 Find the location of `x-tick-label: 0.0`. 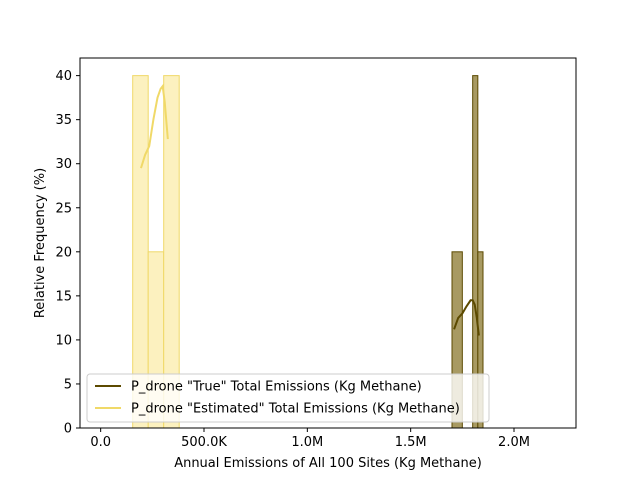

x-tick-label: 0.0 is located at coordinates (100, 442).